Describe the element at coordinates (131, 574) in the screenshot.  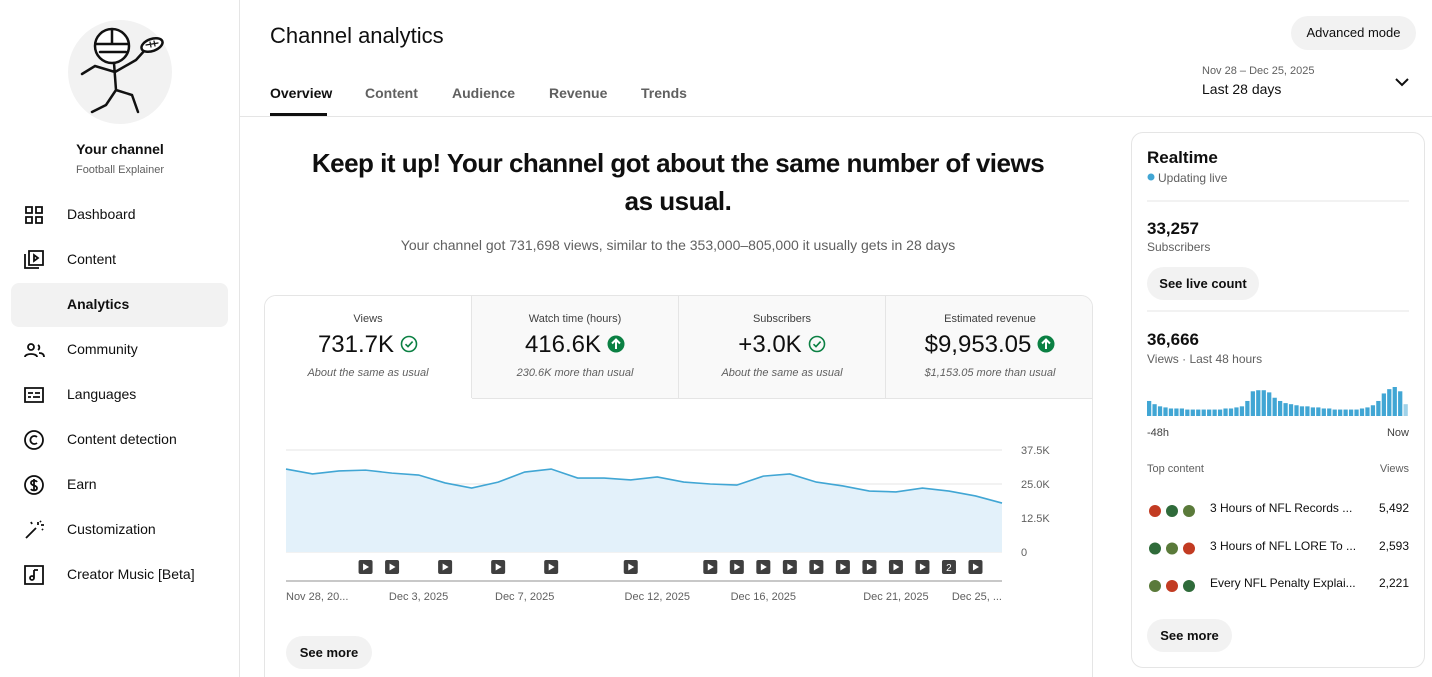
I see `nav-item: Creator Music [Beta]` at that location.